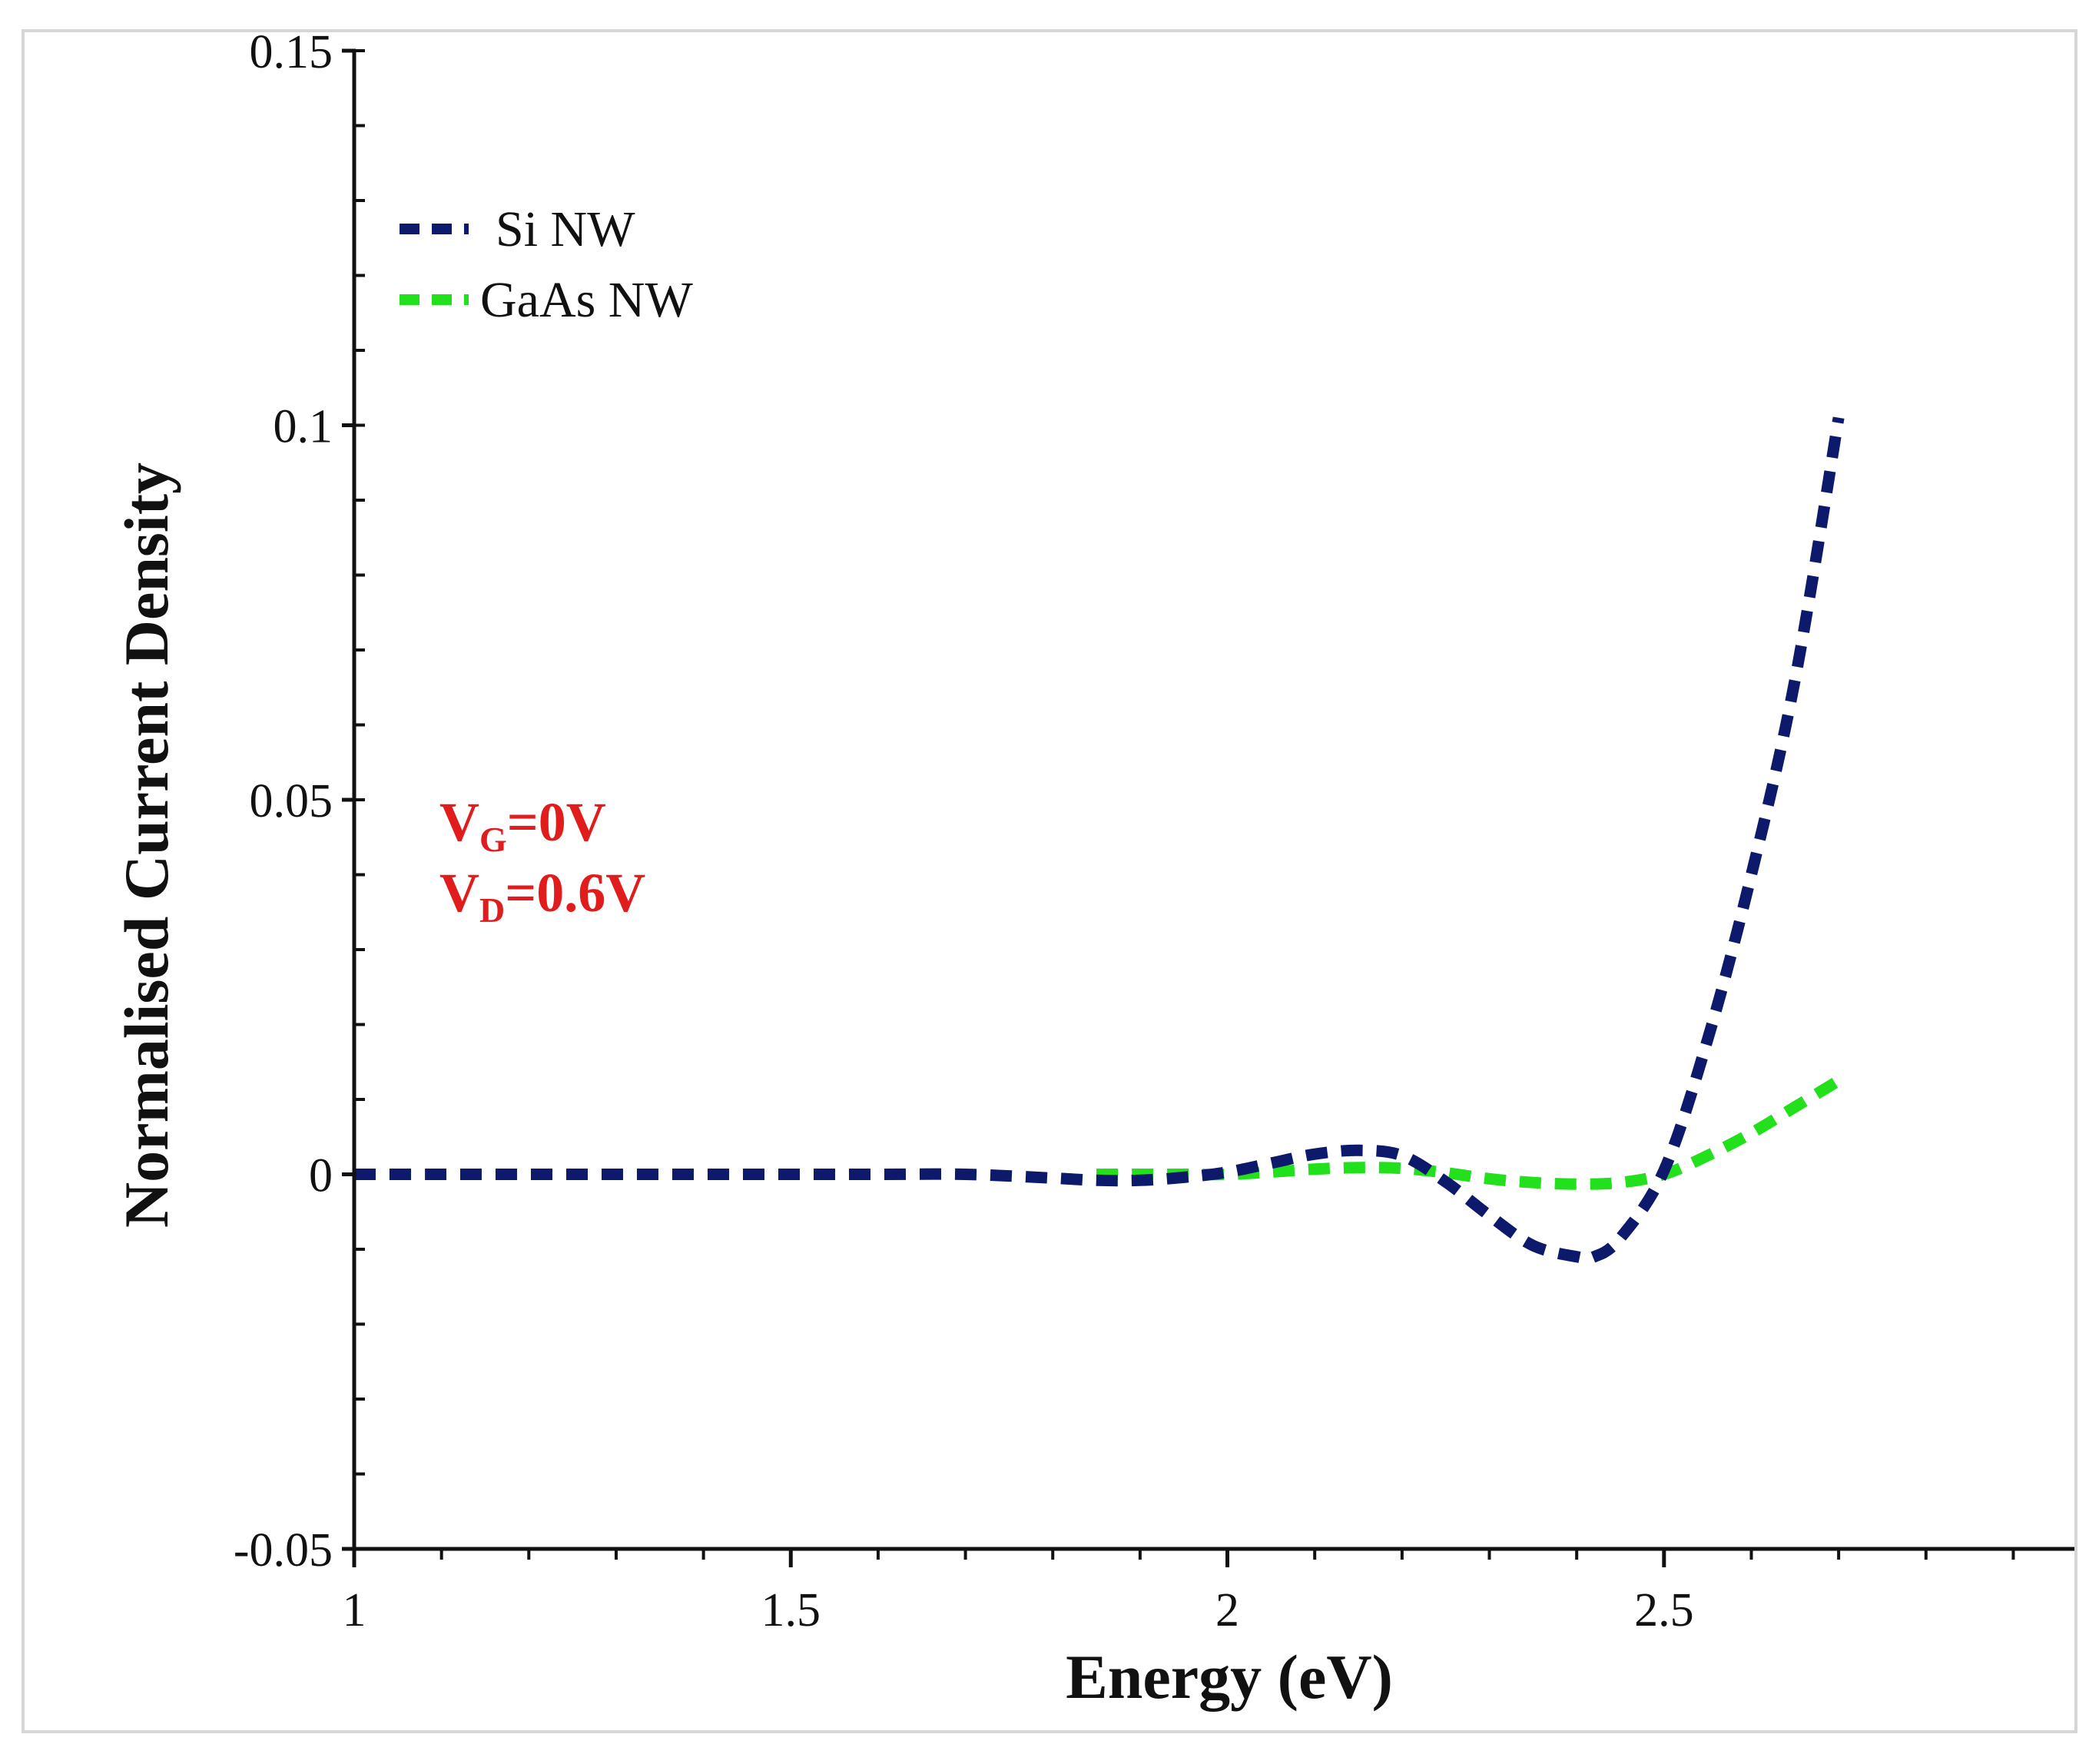  What do you see at coordinates (291, 801) in the screenshot?
I see `y-tick-label: 0.05` at bounding box center [291, 801].